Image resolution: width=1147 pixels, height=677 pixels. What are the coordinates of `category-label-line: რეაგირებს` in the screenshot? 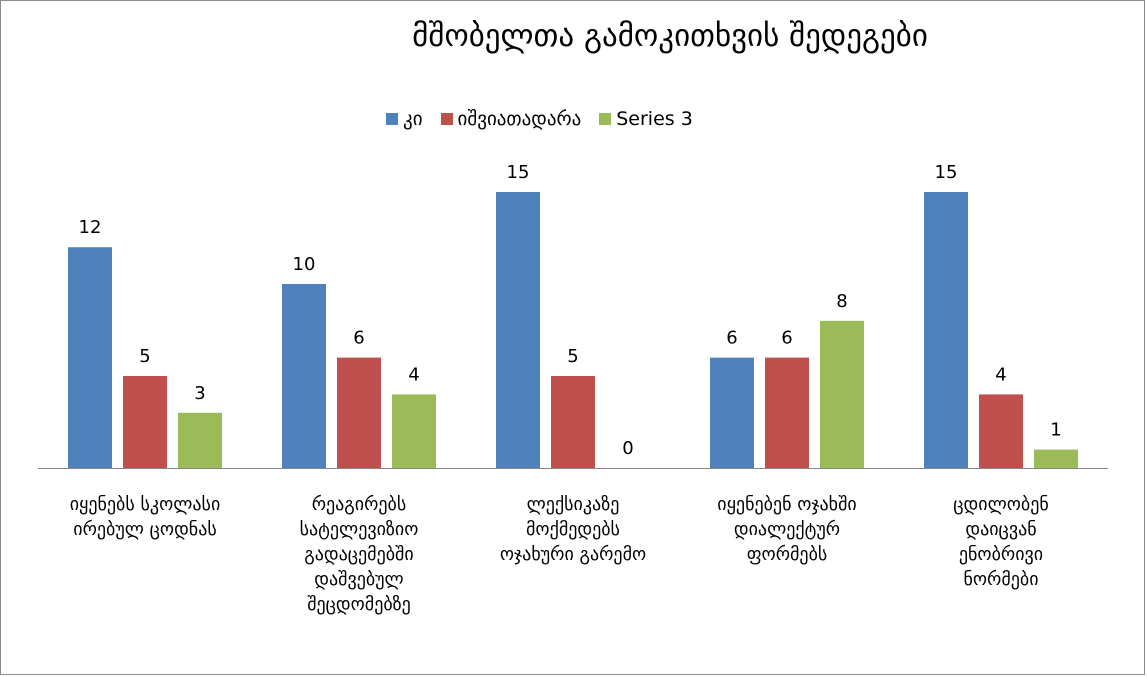 It's located at (359, 504).